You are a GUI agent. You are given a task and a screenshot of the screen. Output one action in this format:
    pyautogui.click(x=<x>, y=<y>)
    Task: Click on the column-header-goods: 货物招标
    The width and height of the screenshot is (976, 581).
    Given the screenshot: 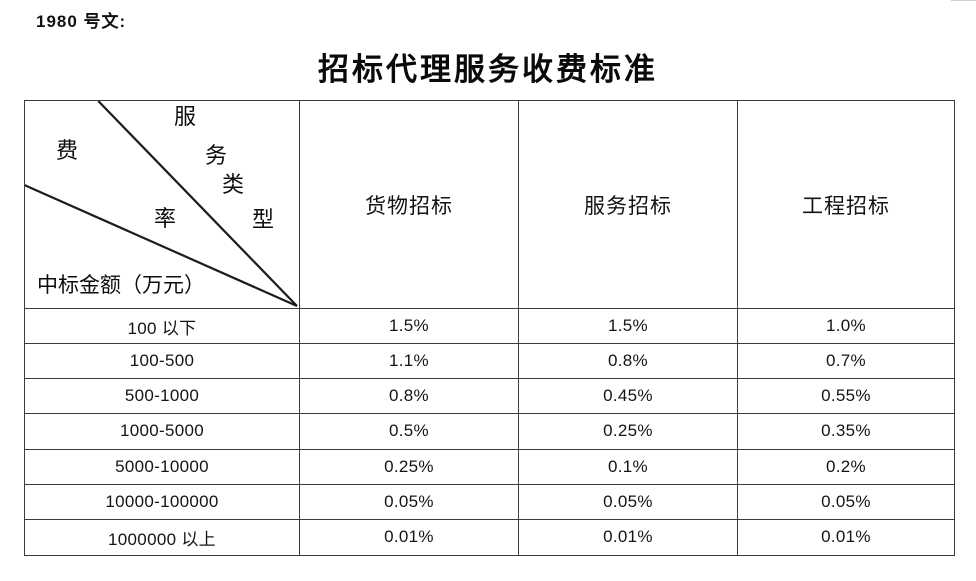 What is the action you would take?
    pyautogui.click(x=409, y=205)
    